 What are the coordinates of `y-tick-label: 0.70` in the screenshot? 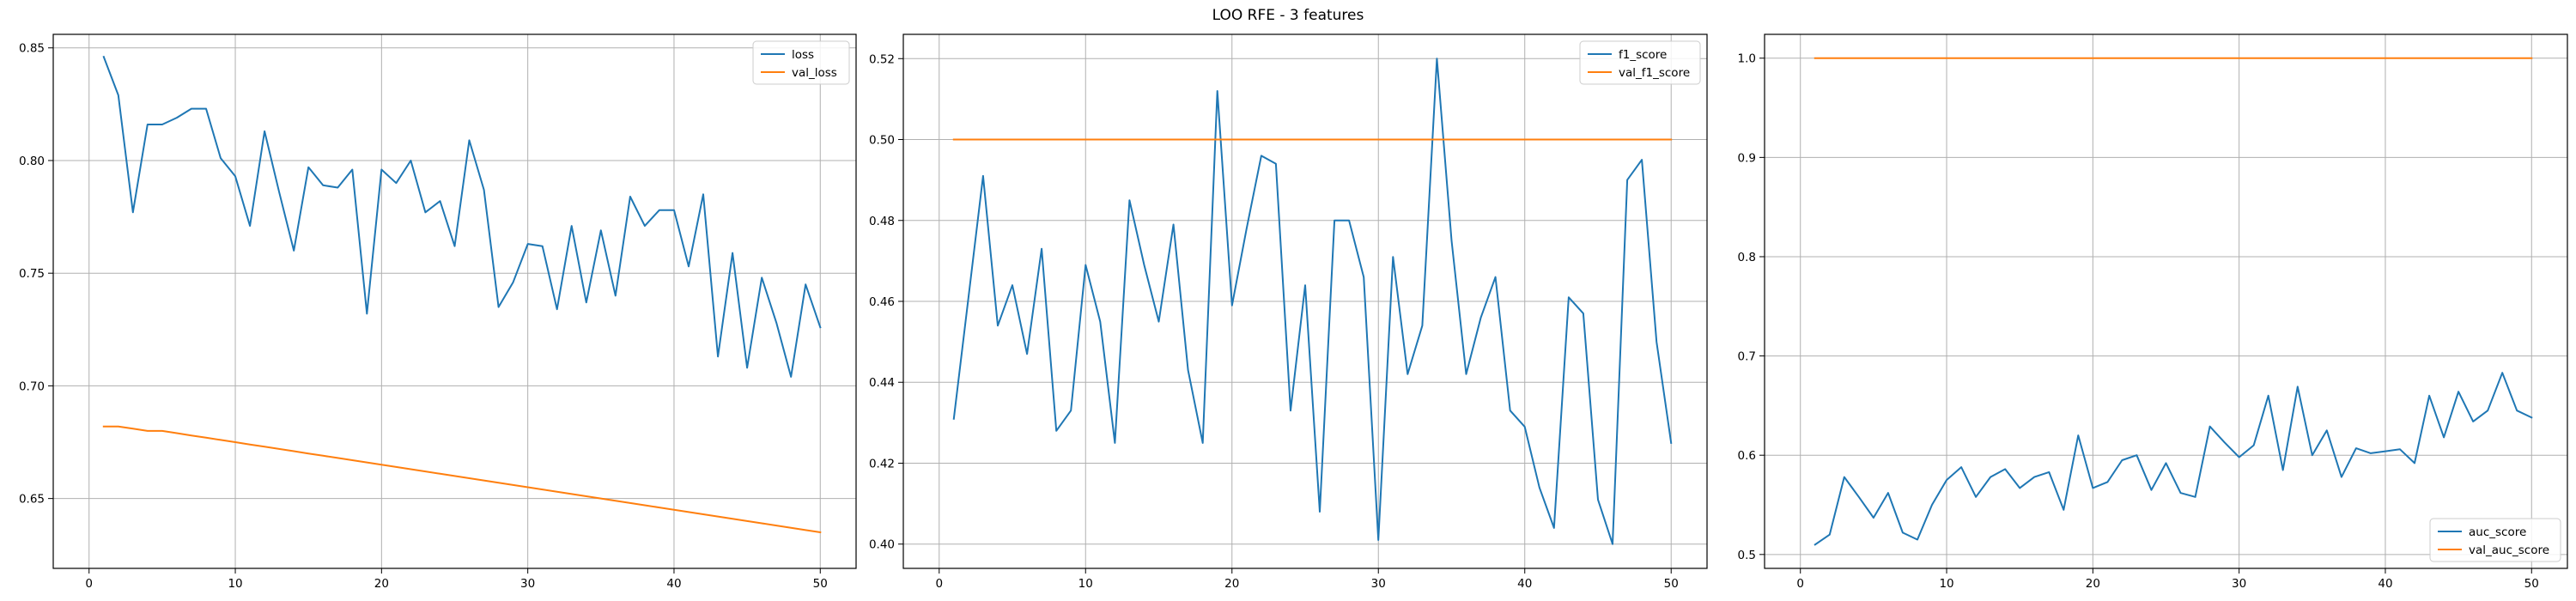 It's located at (32, 386).